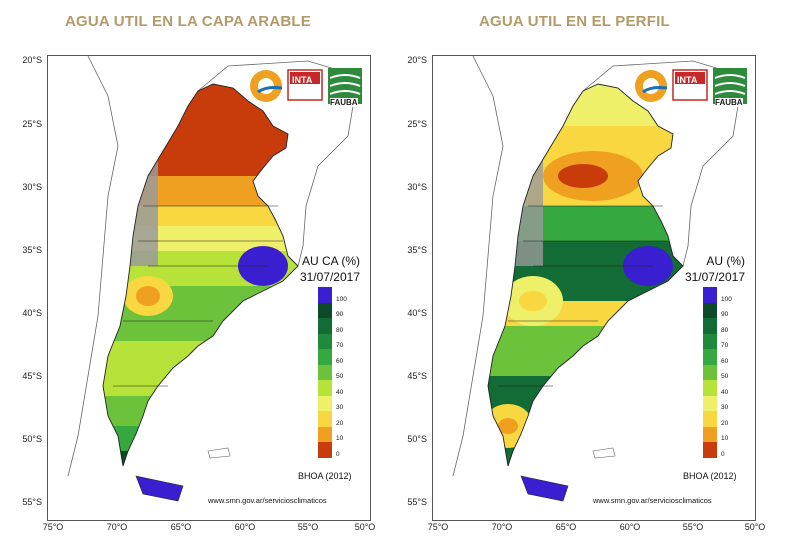 The width and height of the screenshot is (792, 550). I want to click on logo-group: INTA FAUBA, so click(307, 89).